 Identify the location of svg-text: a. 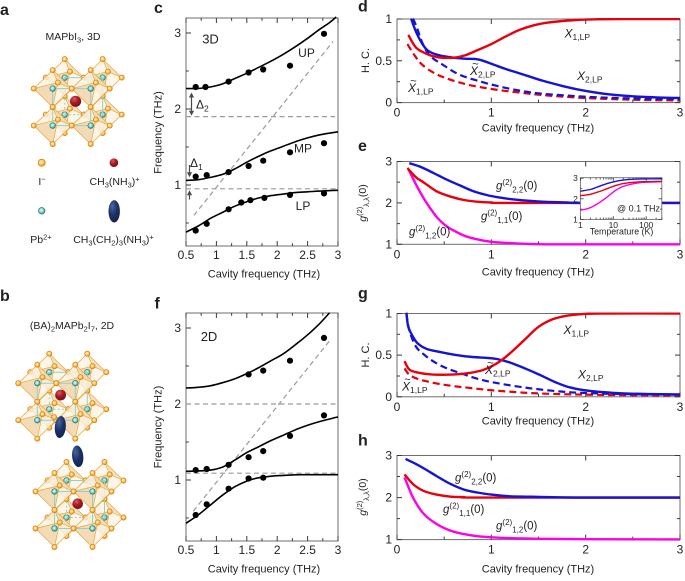
(4, 10).